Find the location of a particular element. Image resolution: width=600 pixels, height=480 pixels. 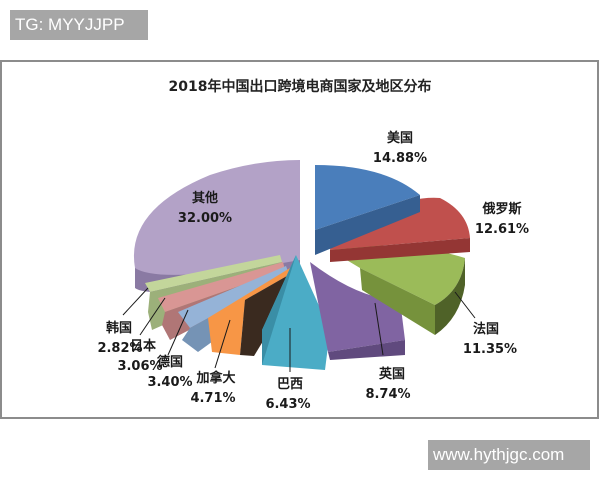

label-uk-value: 8.74% is located at coordinates (387, 394).